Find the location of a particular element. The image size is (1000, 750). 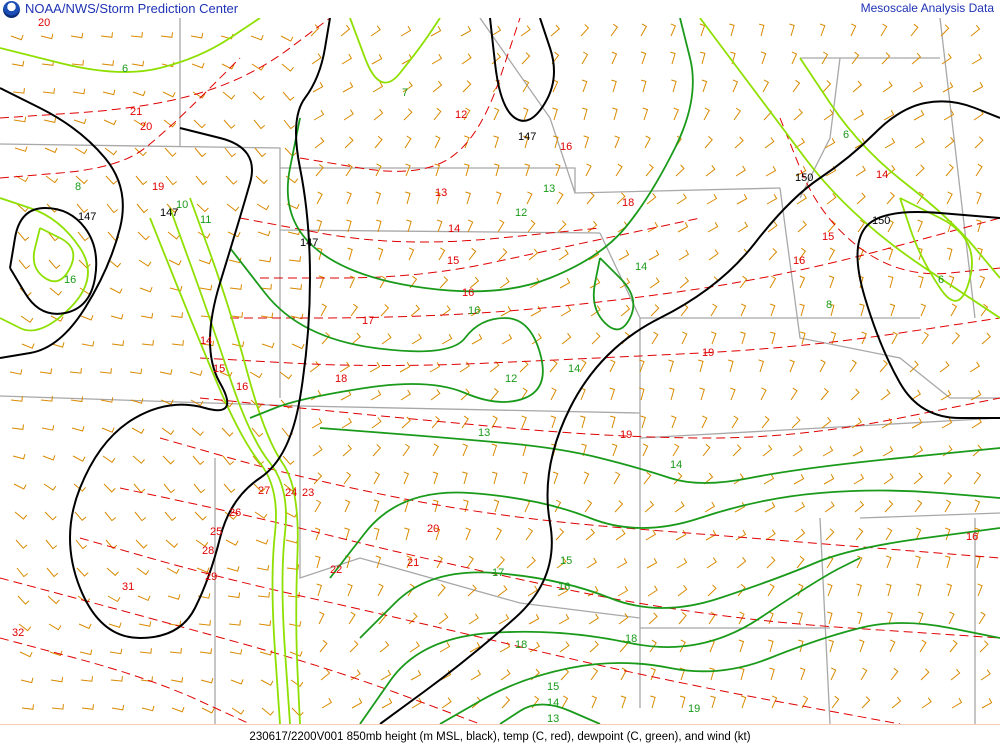

dewpoint-label: 10 is located at coordinates (182, 205).